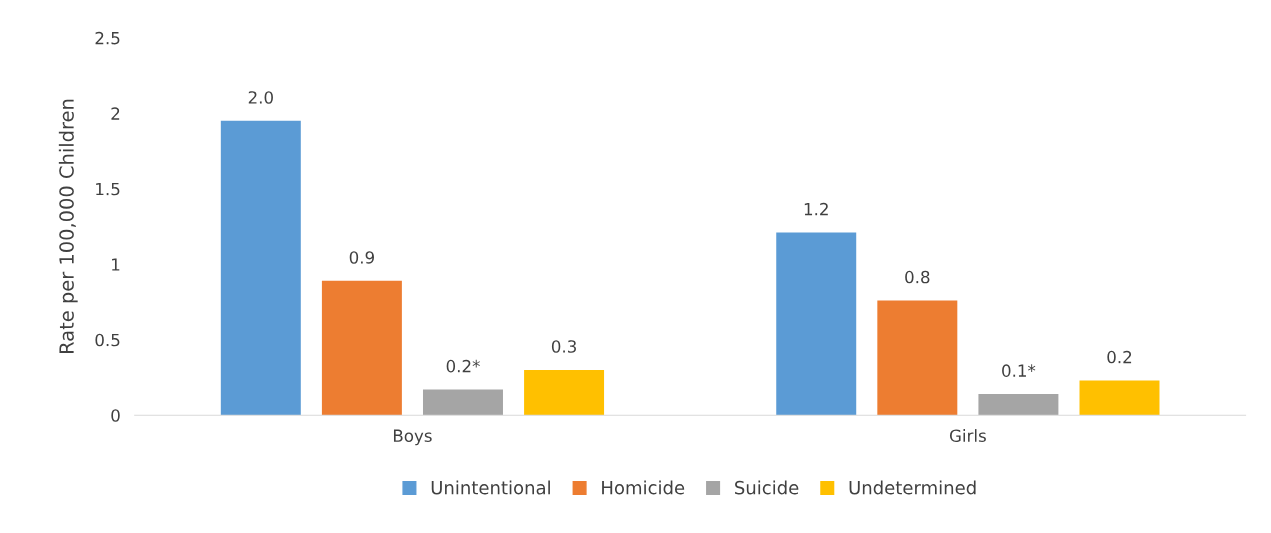 The height and width of the screenshot is (533, 1271). I want to click on legend-label: Homicide, so click(643, 487).